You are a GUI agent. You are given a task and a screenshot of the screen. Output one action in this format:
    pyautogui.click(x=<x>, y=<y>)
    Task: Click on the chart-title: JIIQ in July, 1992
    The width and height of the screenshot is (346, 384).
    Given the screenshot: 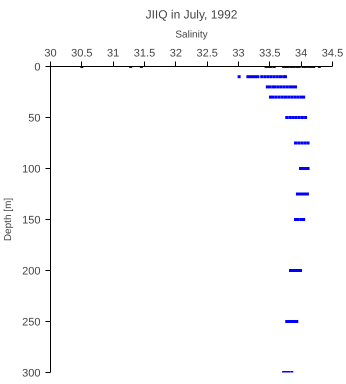 What is the action you would take?
    pyautogui.click(x=192, y=15)
    